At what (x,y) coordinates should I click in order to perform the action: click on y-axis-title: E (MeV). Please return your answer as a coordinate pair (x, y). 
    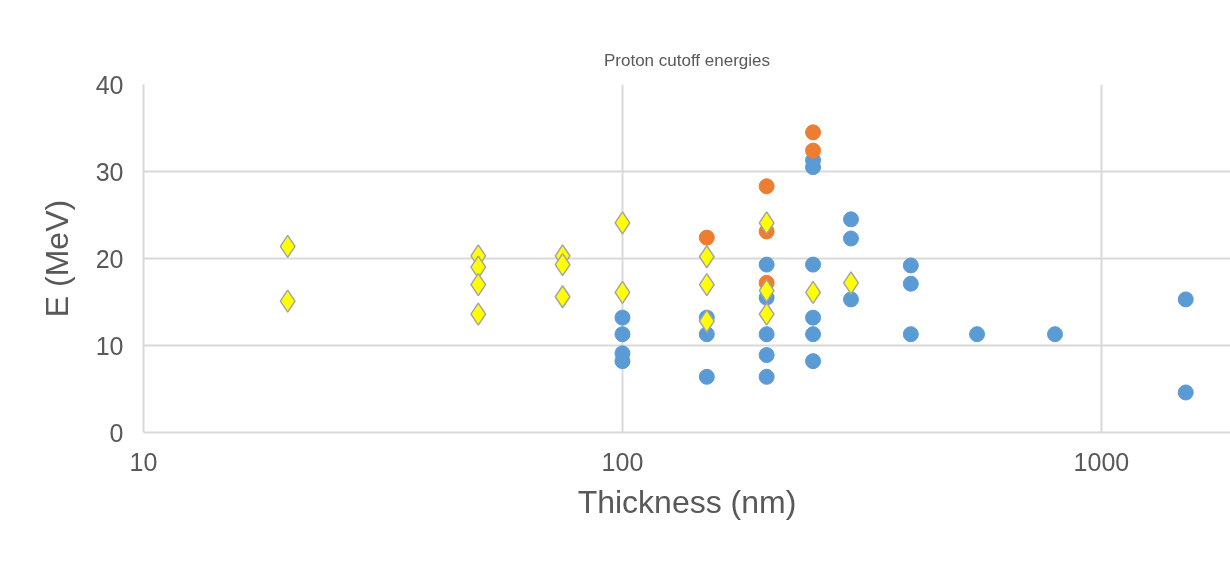
    Looking at the image, I should click on (56, 258).